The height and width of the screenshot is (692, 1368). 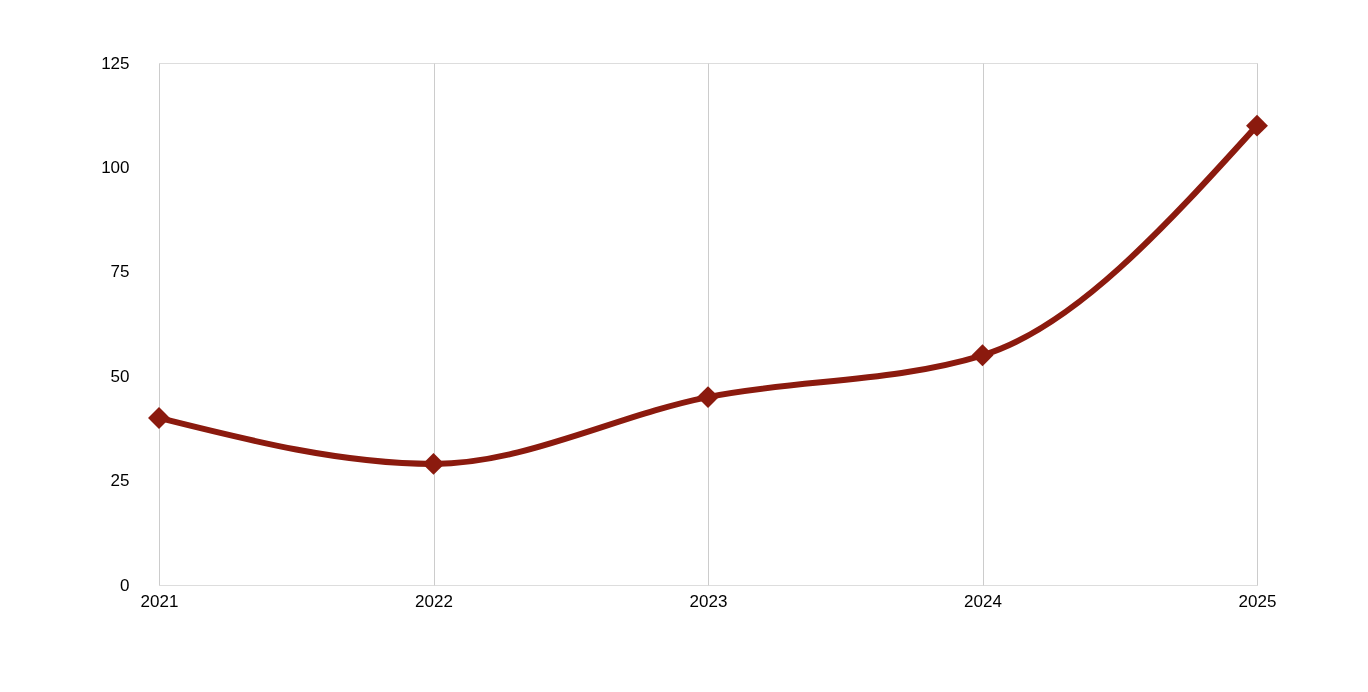 What do you see at coordinates (434, 601) in the screenshot?
I see `x-tick-label: 2022` at bounding box center [434, 601].